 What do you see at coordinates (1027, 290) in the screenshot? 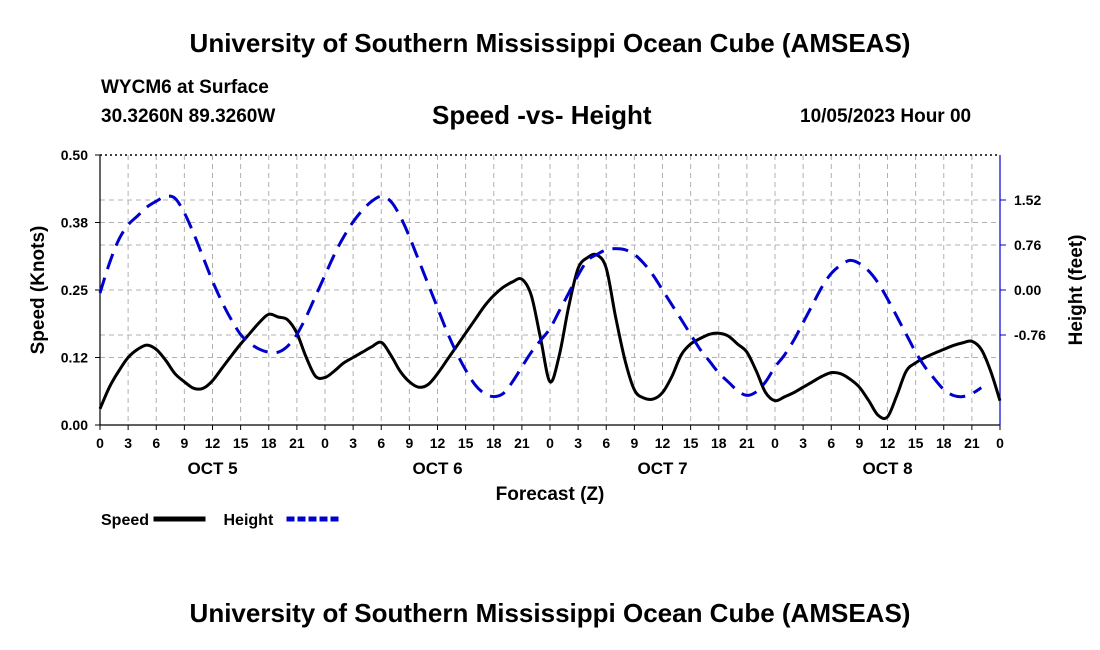
I see `y-right-tick-label: 0.00` at bounding box center [1027, 290].